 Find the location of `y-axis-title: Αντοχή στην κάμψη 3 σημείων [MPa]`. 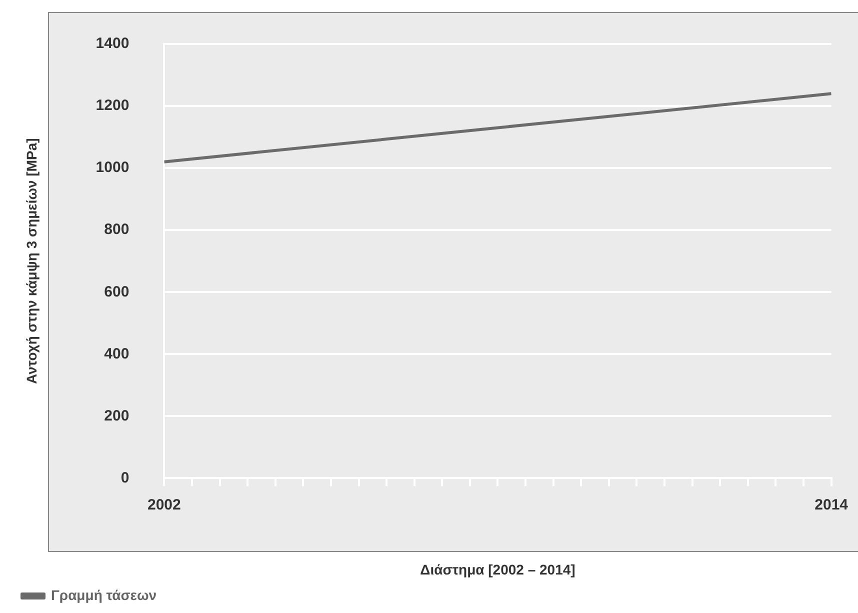

y-axis-title: Αντοχή στην κάμψη 3 σημείων [MPa] is located at coordinates (31, 261).